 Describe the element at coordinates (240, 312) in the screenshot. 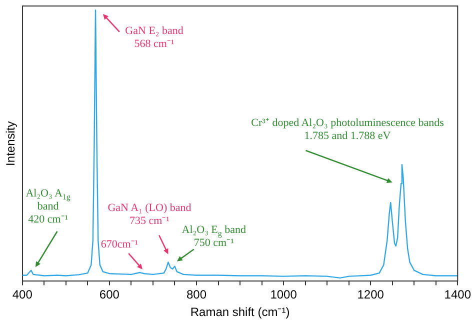

I see `x-axis-title: Raman shift (cm⁻¹)` at that location.